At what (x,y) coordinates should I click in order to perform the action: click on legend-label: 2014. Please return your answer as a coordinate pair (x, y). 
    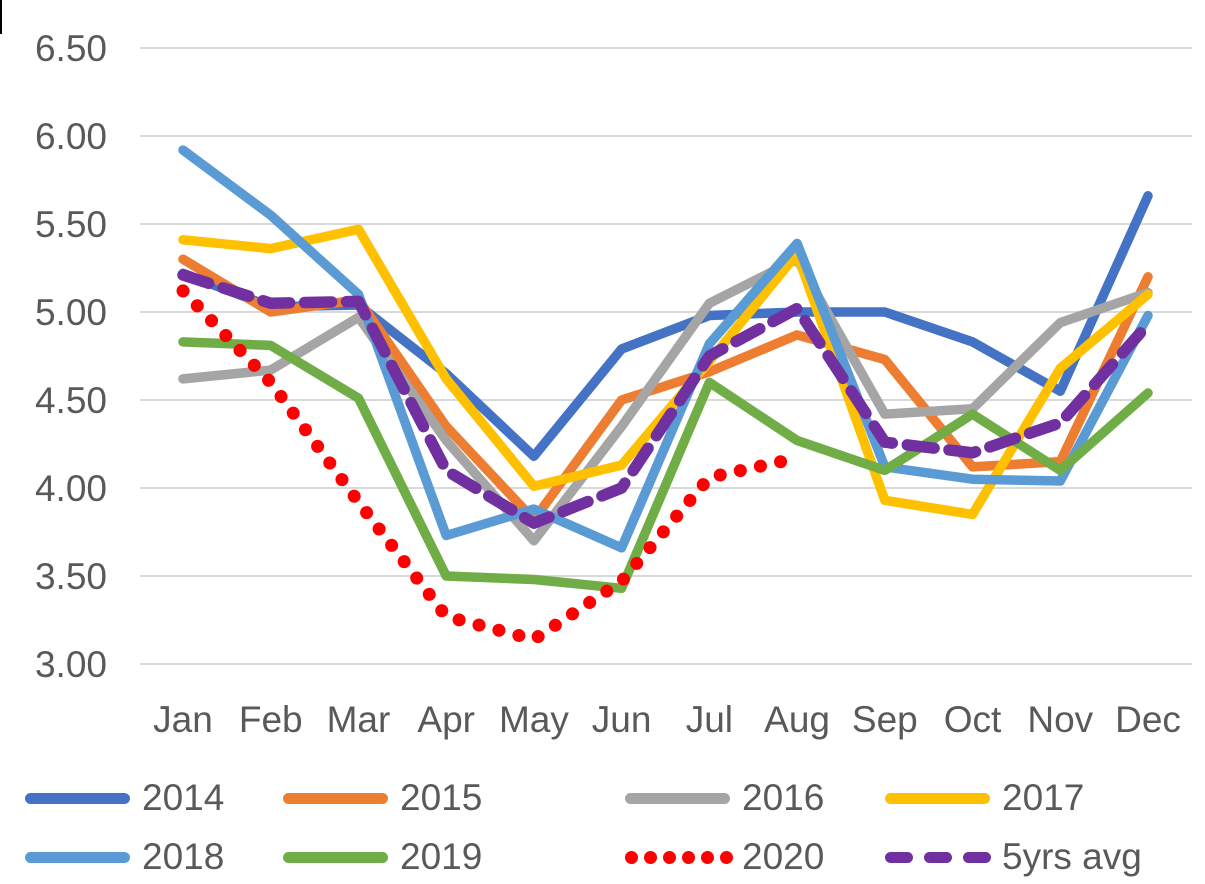
    Looking at the image, I should click on (183, 797).